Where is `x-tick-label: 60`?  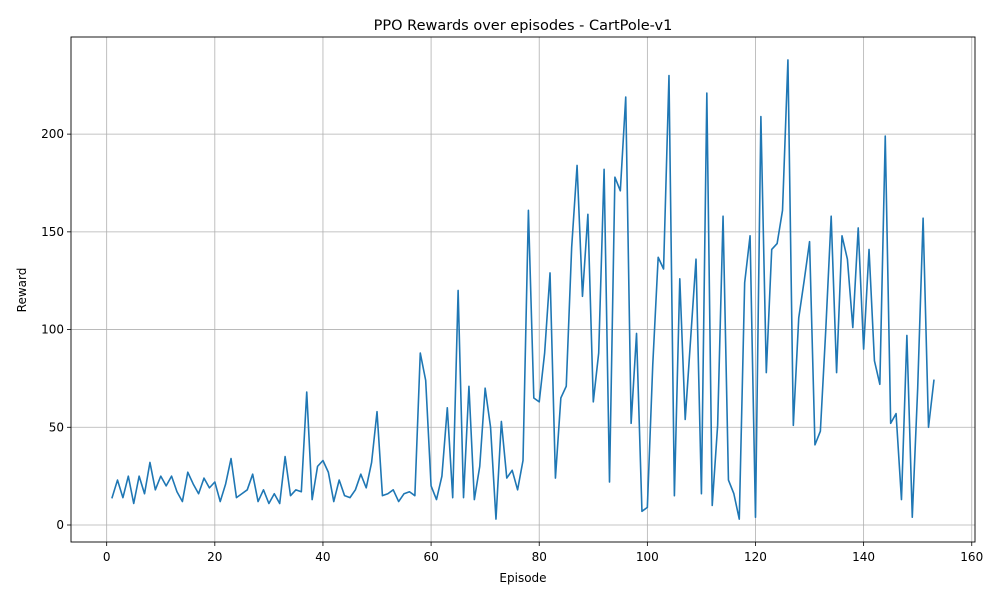
x-tick-label: 60 is located at coordinates (430, 557).